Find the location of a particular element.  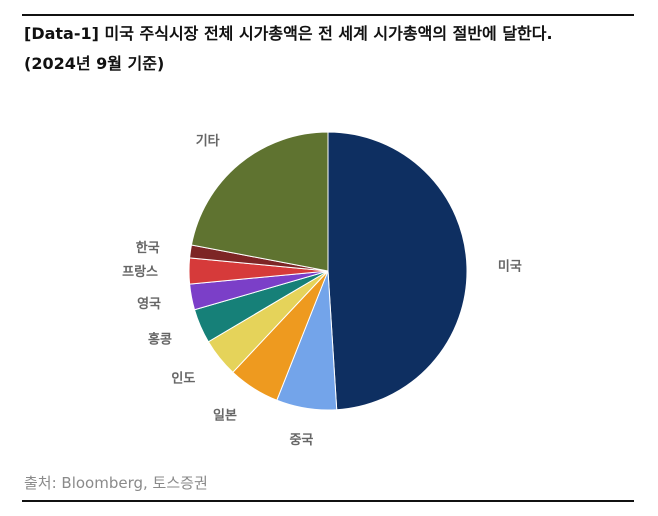

top-rule is located at coordinates (328, 15).